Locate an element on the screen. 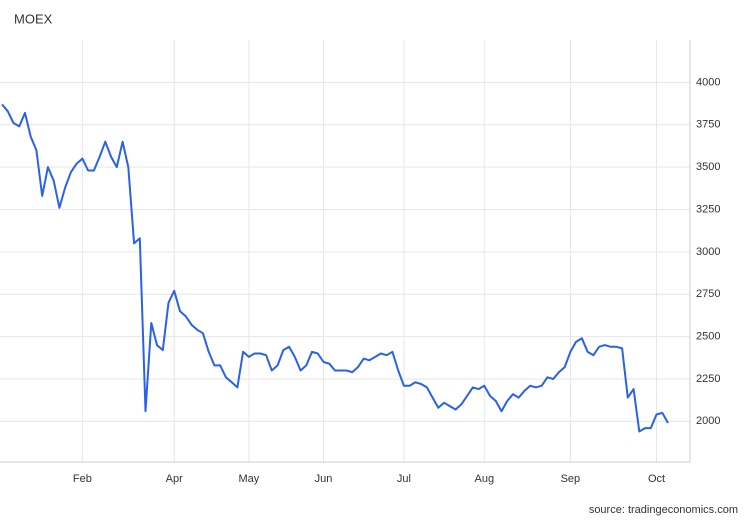 The height and width of the screenshot is (520, 750). x-tick-label: Apr is located at coordinates (174, 479).